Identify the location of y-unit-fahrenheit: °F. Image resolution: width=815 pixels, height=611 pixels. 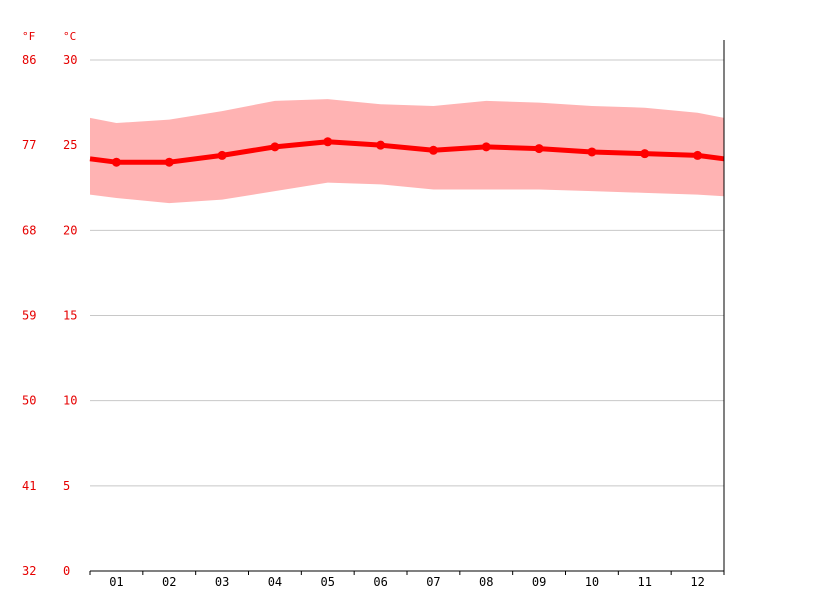
(28, 36).